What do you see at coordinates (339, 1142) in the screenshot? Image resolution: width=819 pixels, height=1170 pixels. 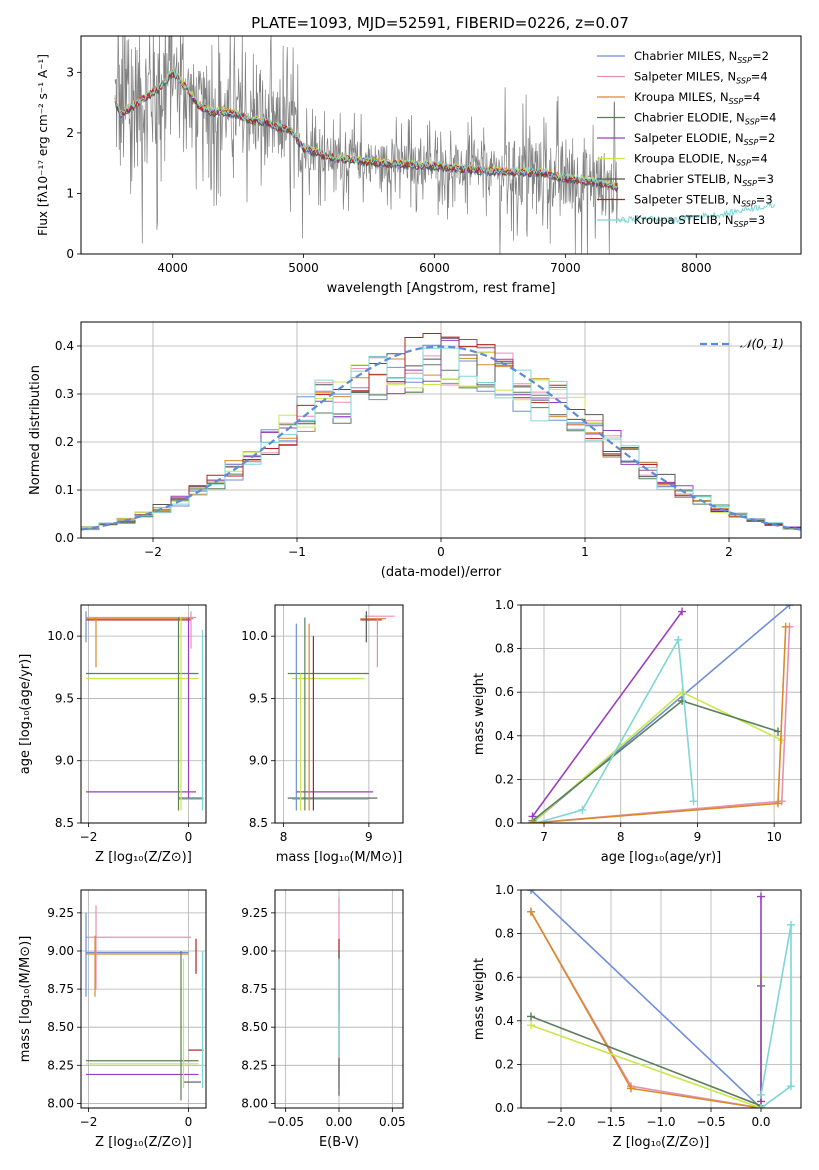 I see `x-axis-label: E(B-V)` at bounding box center [339, 1142].